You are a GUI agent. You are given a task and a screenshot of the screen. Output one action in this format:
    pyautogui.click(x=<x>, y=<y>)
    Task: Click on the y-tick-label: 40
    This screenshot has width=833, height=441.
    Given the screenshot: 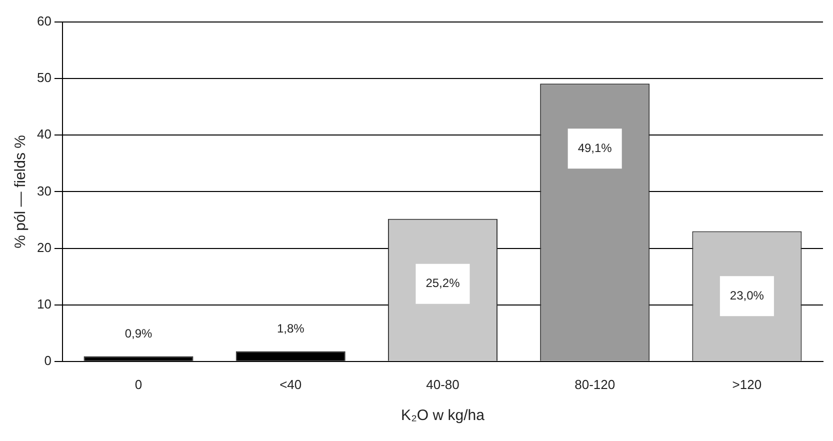 What is the action you would take?
    pyautogui.click(x=44, y=134)
    